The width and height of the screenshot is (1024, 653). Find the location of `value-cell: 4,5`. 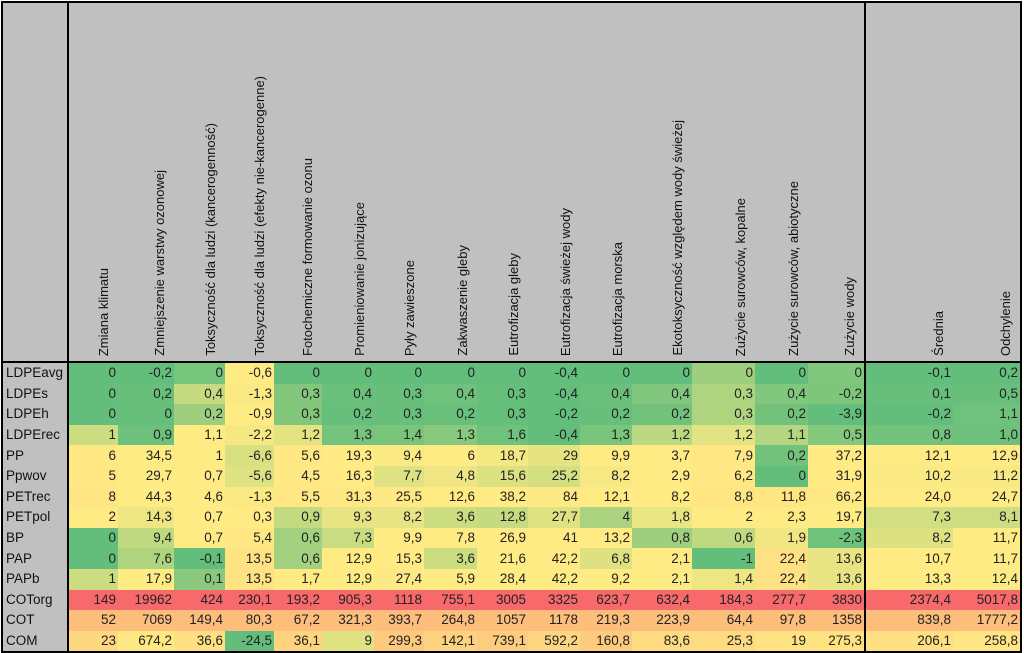

value-cell: 4,5 is located at coordinates (298, 476).